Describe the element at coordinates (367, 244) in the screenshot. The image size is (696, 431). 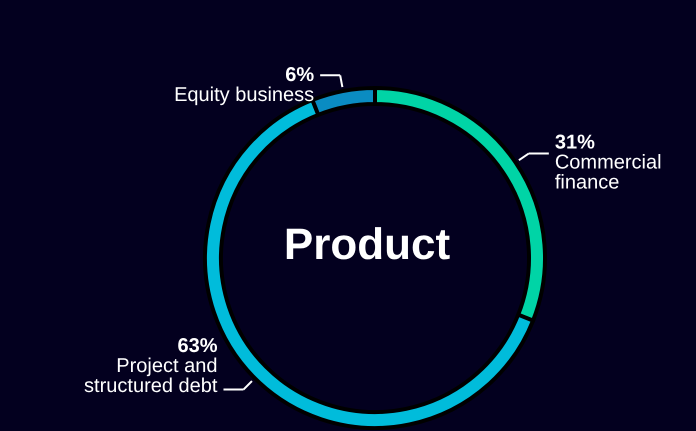
I see `text: Product` at that location.